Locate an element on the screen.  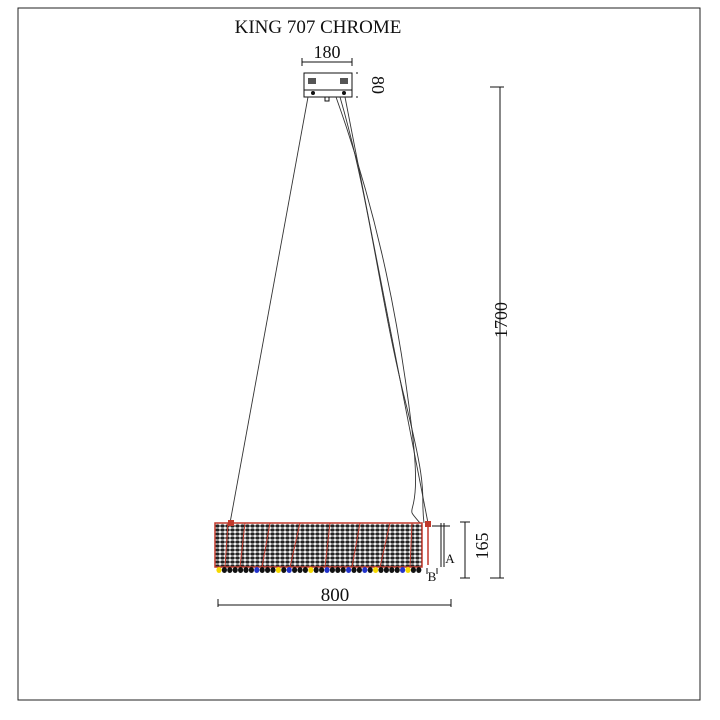
chandelier-body is located at coordinates (322, 546).